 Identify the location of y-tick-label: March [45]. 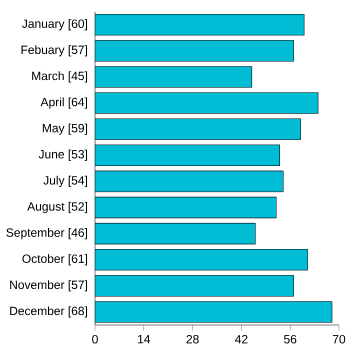
(60, 77).